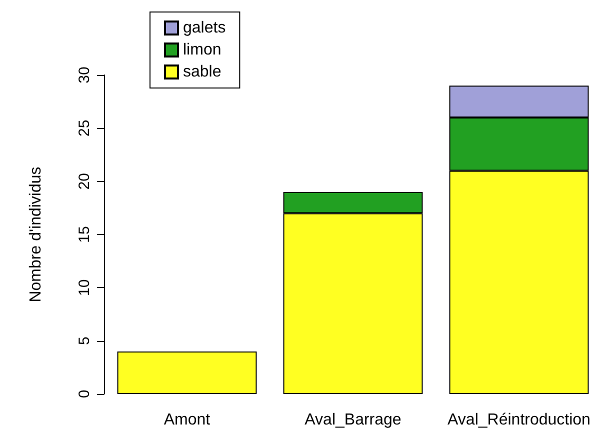 The width and height of the screenshot is (608, 439). What do you see at coordinates (84, 287) in the screenshot?
I see `y-tick-label: 10` at bounding box center [84, 287].